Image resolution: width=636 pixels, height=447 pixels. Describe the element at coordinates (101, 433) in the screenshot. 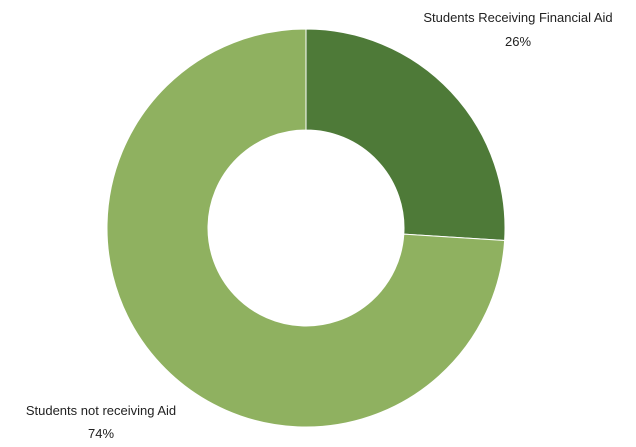

I see `slice-value-not-receiving-aid: 74%` at that location.